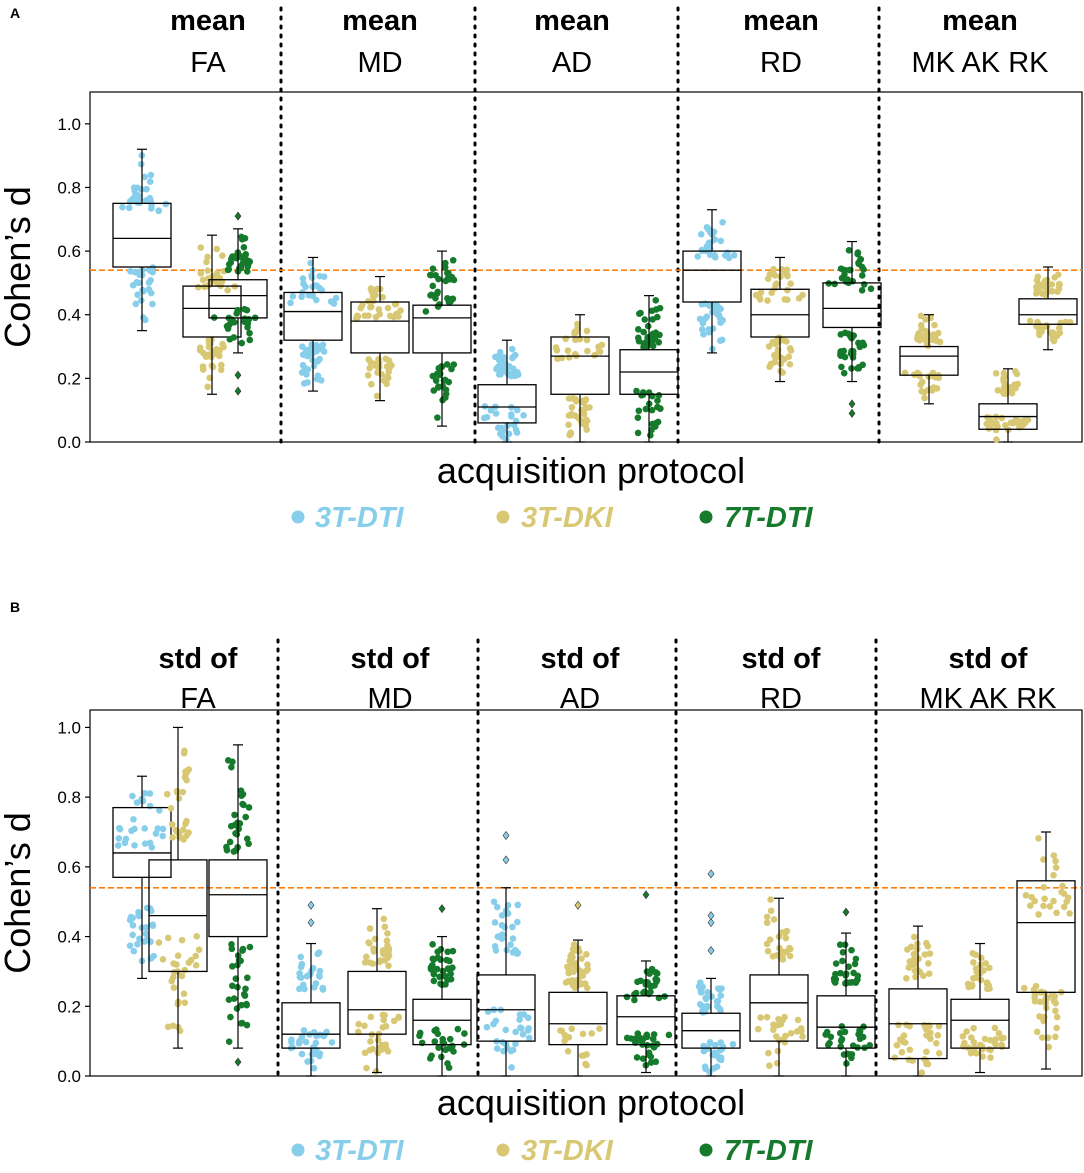 The image size is (1084, 1173). I want to click on y-tick-label: 0.2, so click(69, 378).